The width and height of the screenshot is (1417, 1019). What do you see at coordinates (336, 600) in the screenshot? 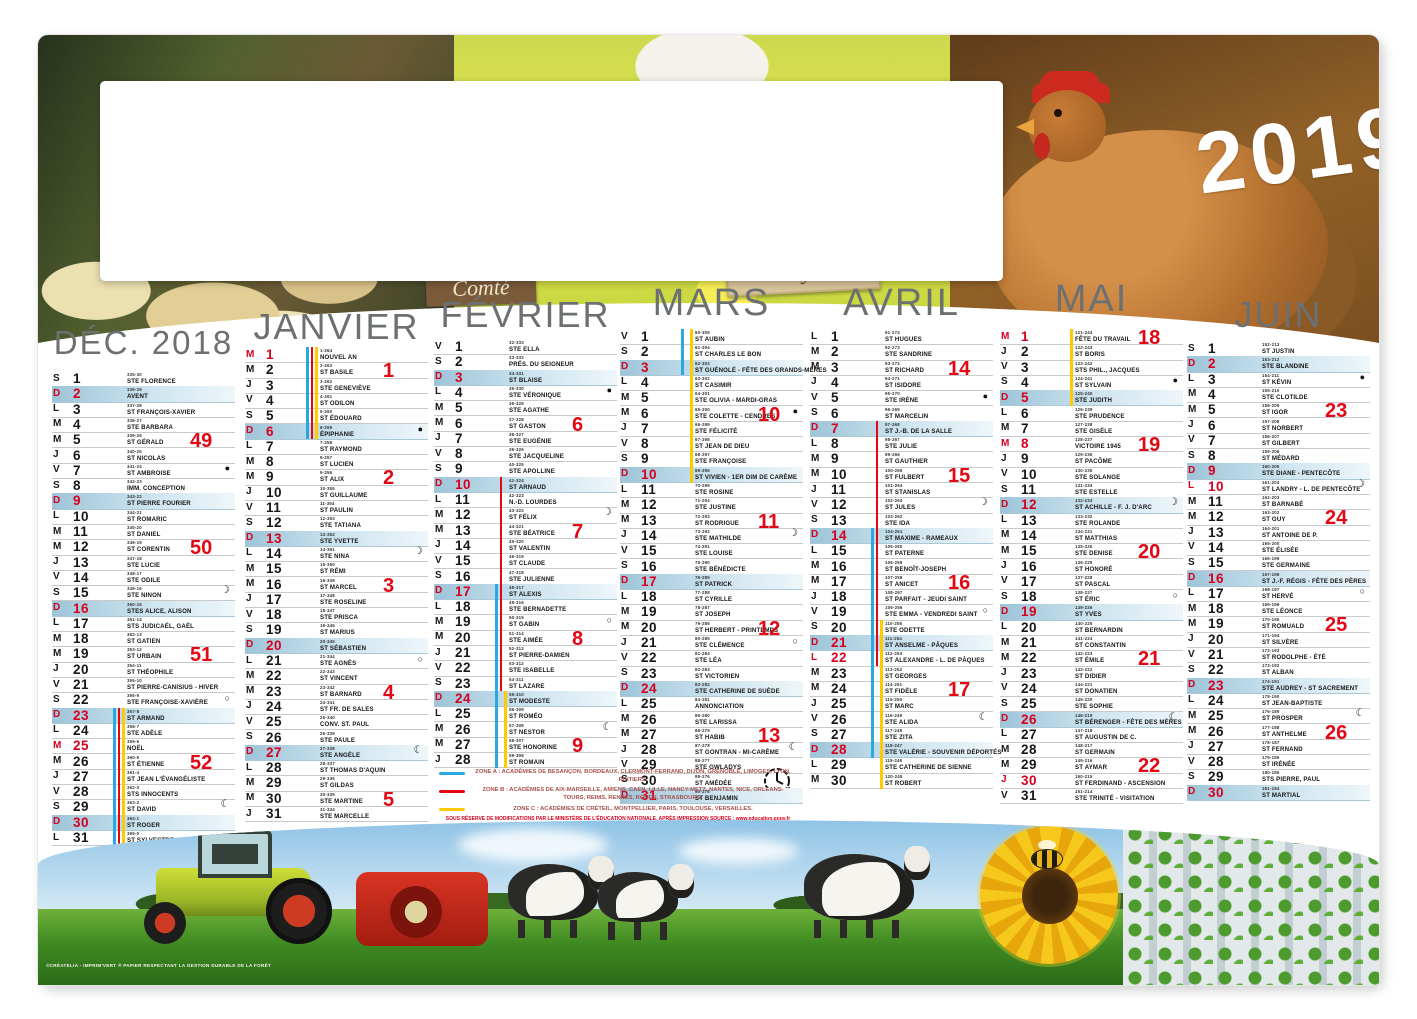
I see `day-row: J 17 17-348 STE ROSELINE` at bounding box center [336, 600].